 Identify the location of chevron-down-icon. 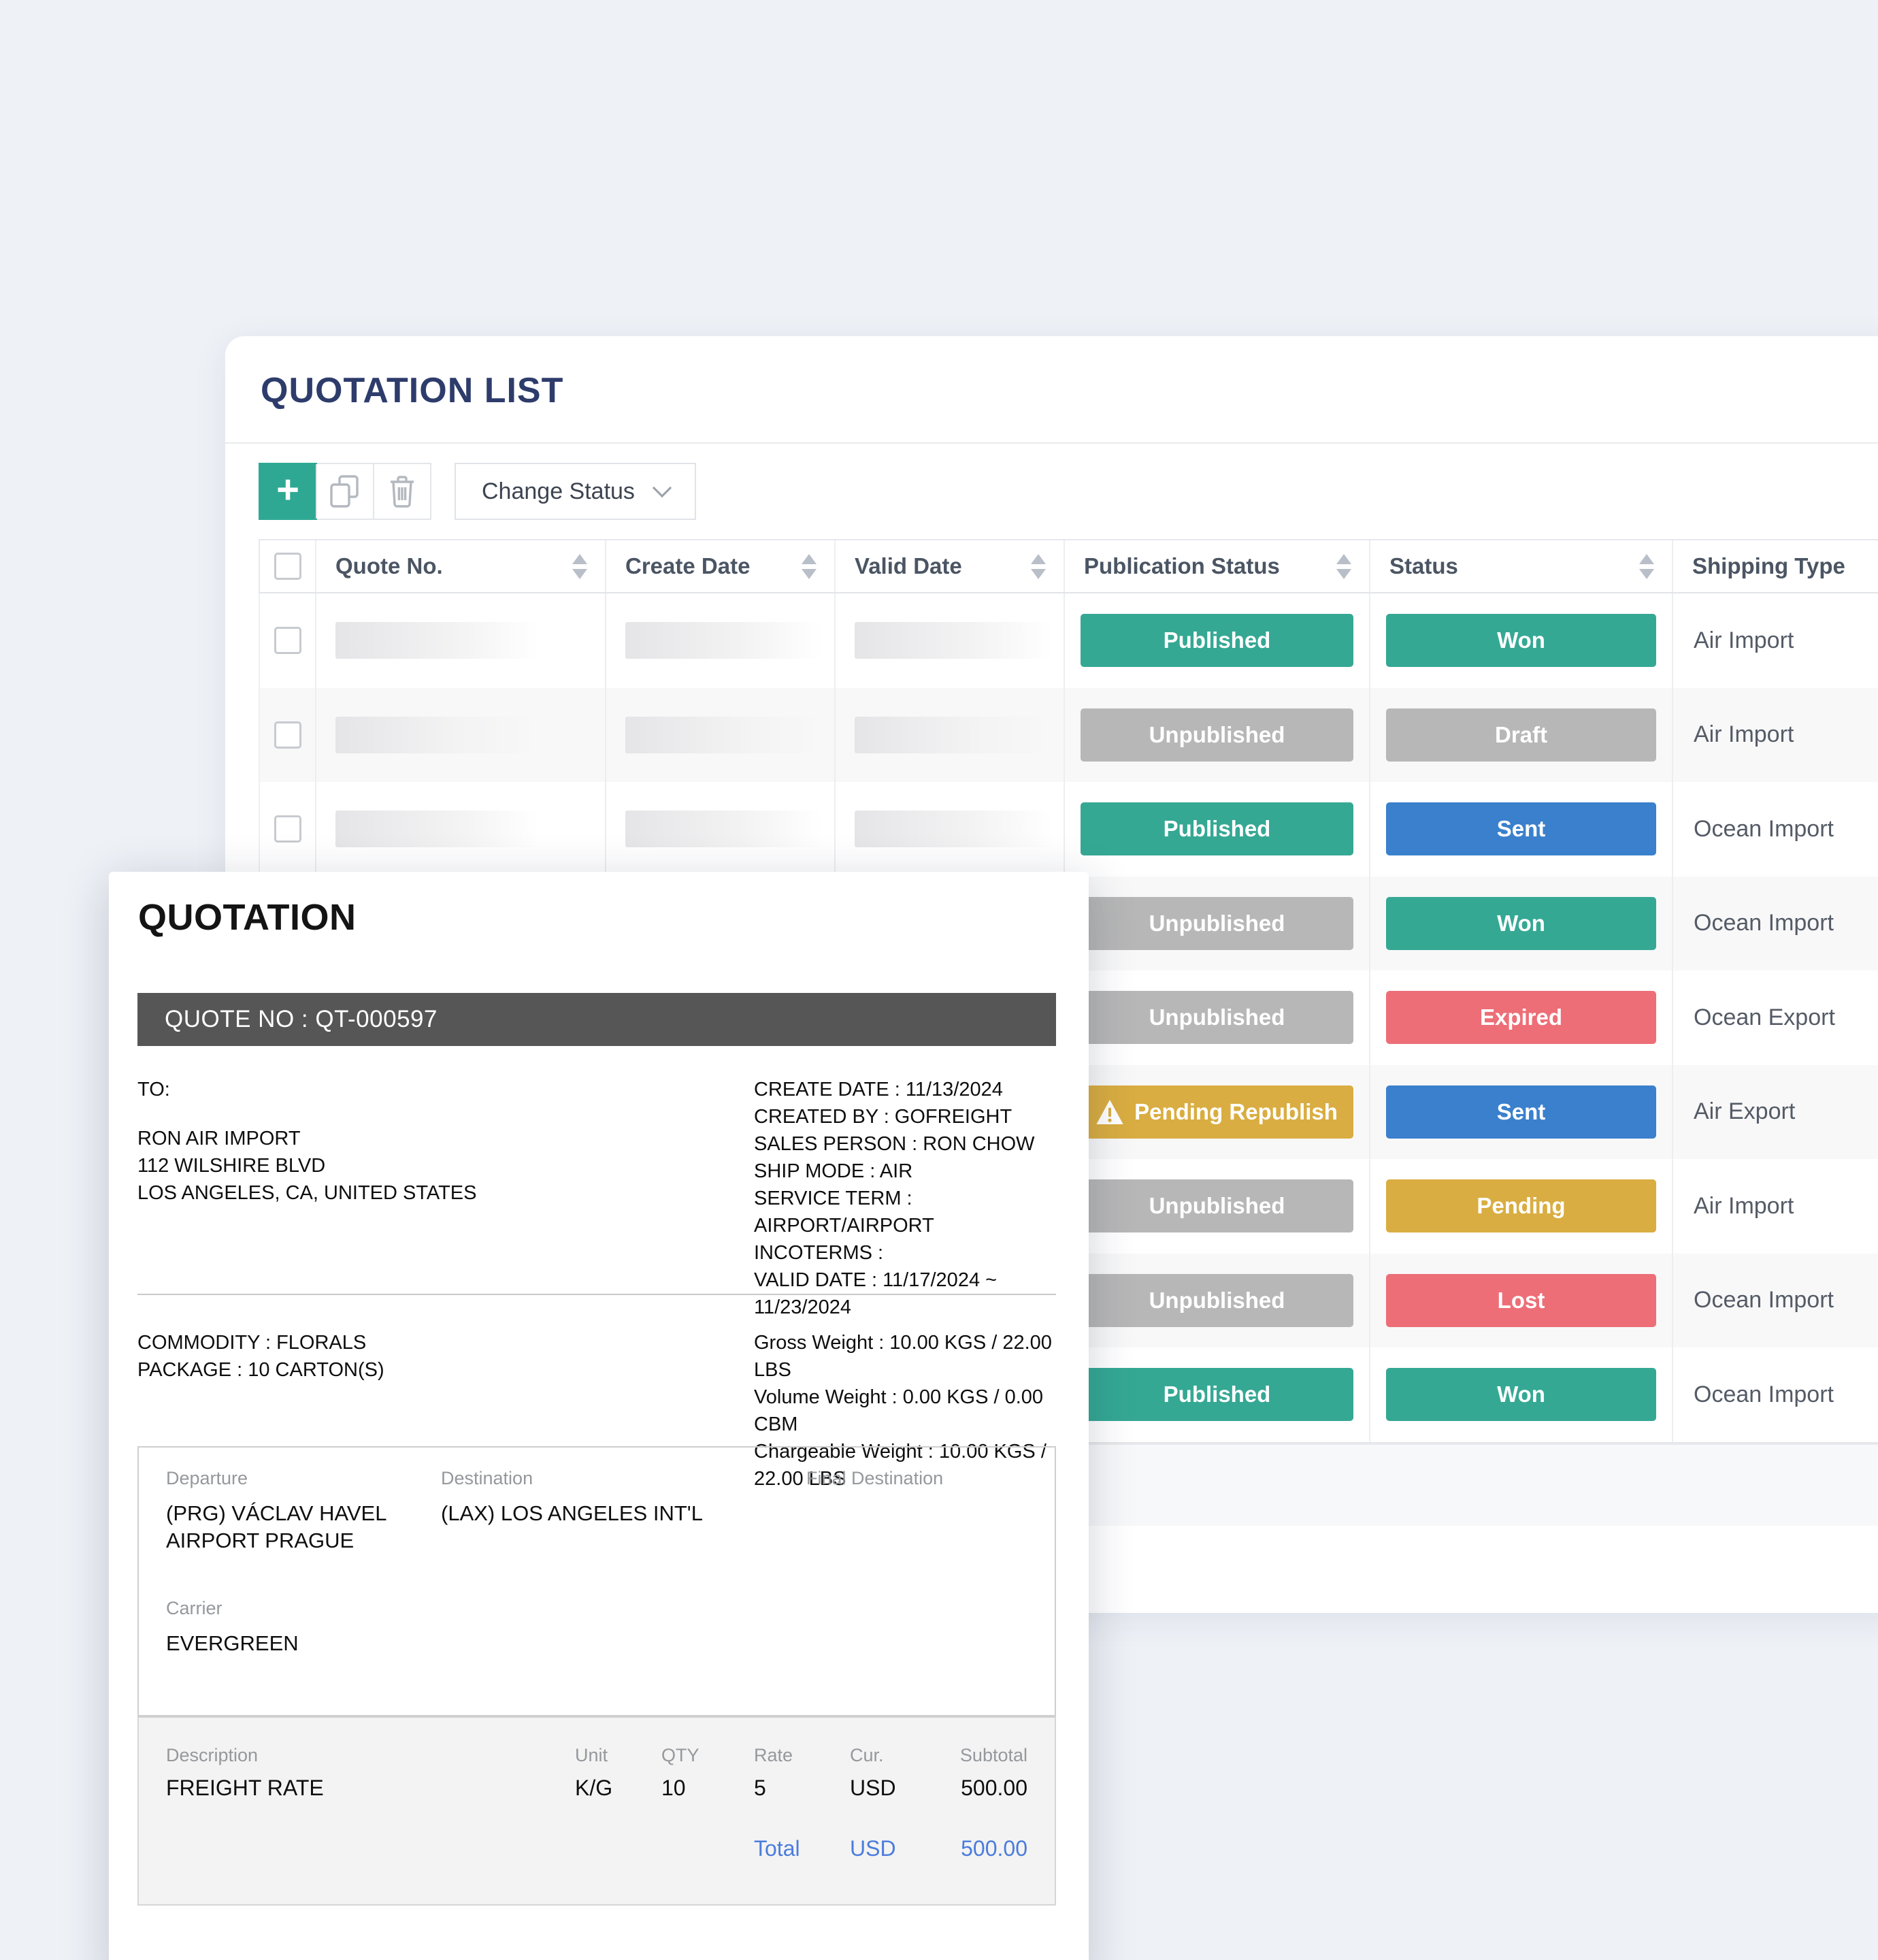
(662, 488).